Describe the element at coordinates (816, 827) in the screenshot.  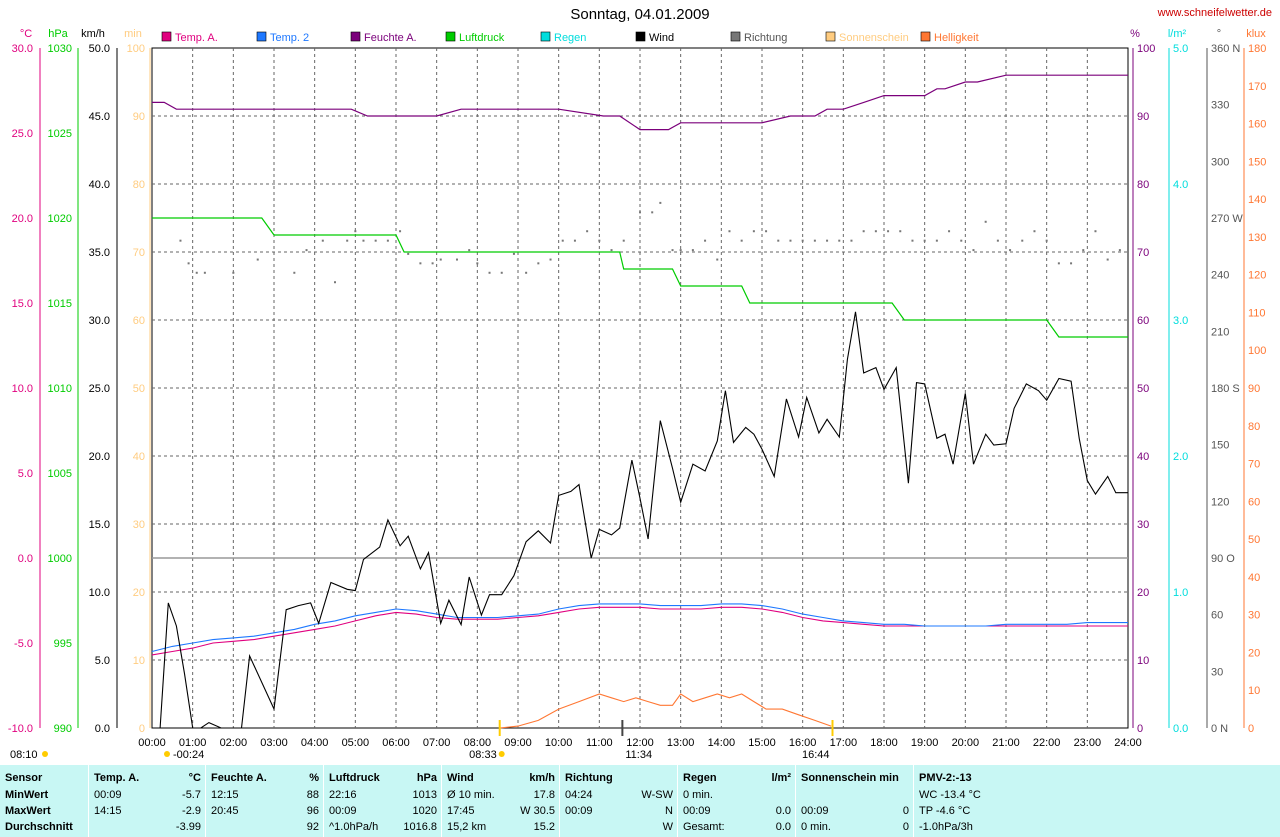
I see `stats-cell-time: 0 min.` at that location.